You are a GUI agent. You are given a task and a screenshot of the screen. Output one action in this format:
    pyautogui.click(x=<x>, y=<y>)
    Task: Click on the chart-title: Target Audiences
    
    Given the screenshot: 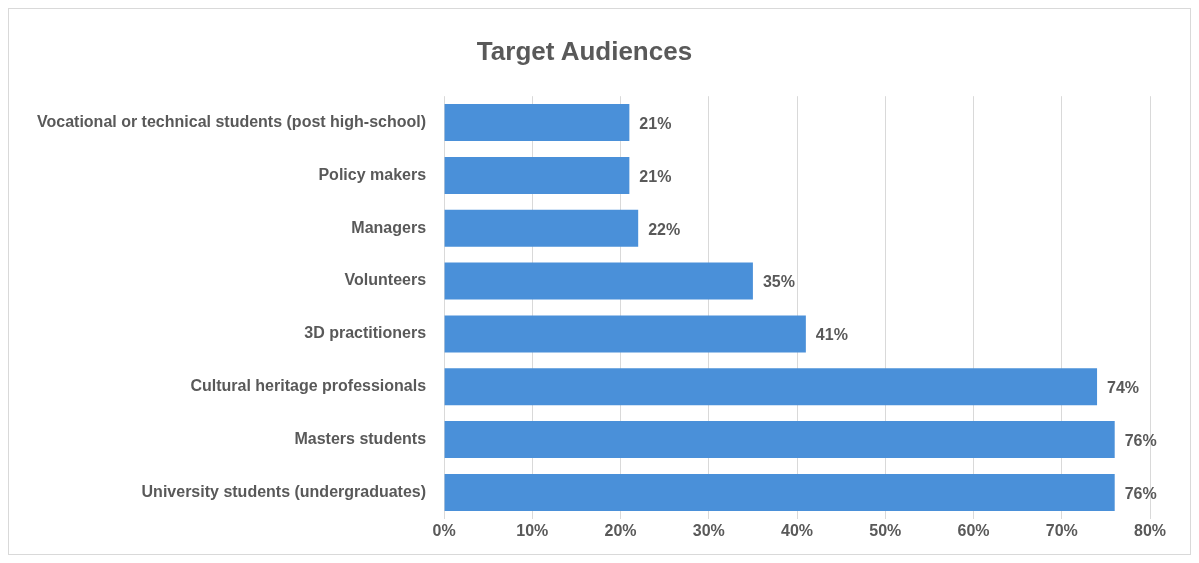 What is the action you would take?
    pyautogui.click(x=584, y=50)
    